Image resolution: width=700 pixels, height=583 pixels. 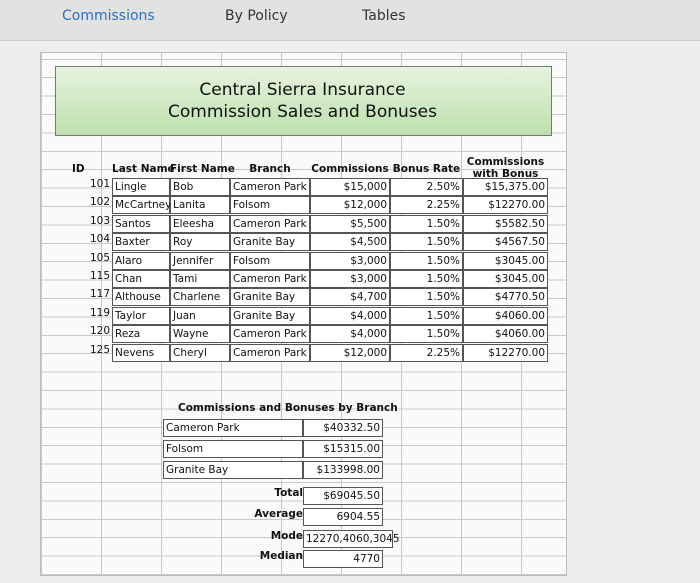 I want to click on table-cell: Charlene, so click(x=200, y=297).